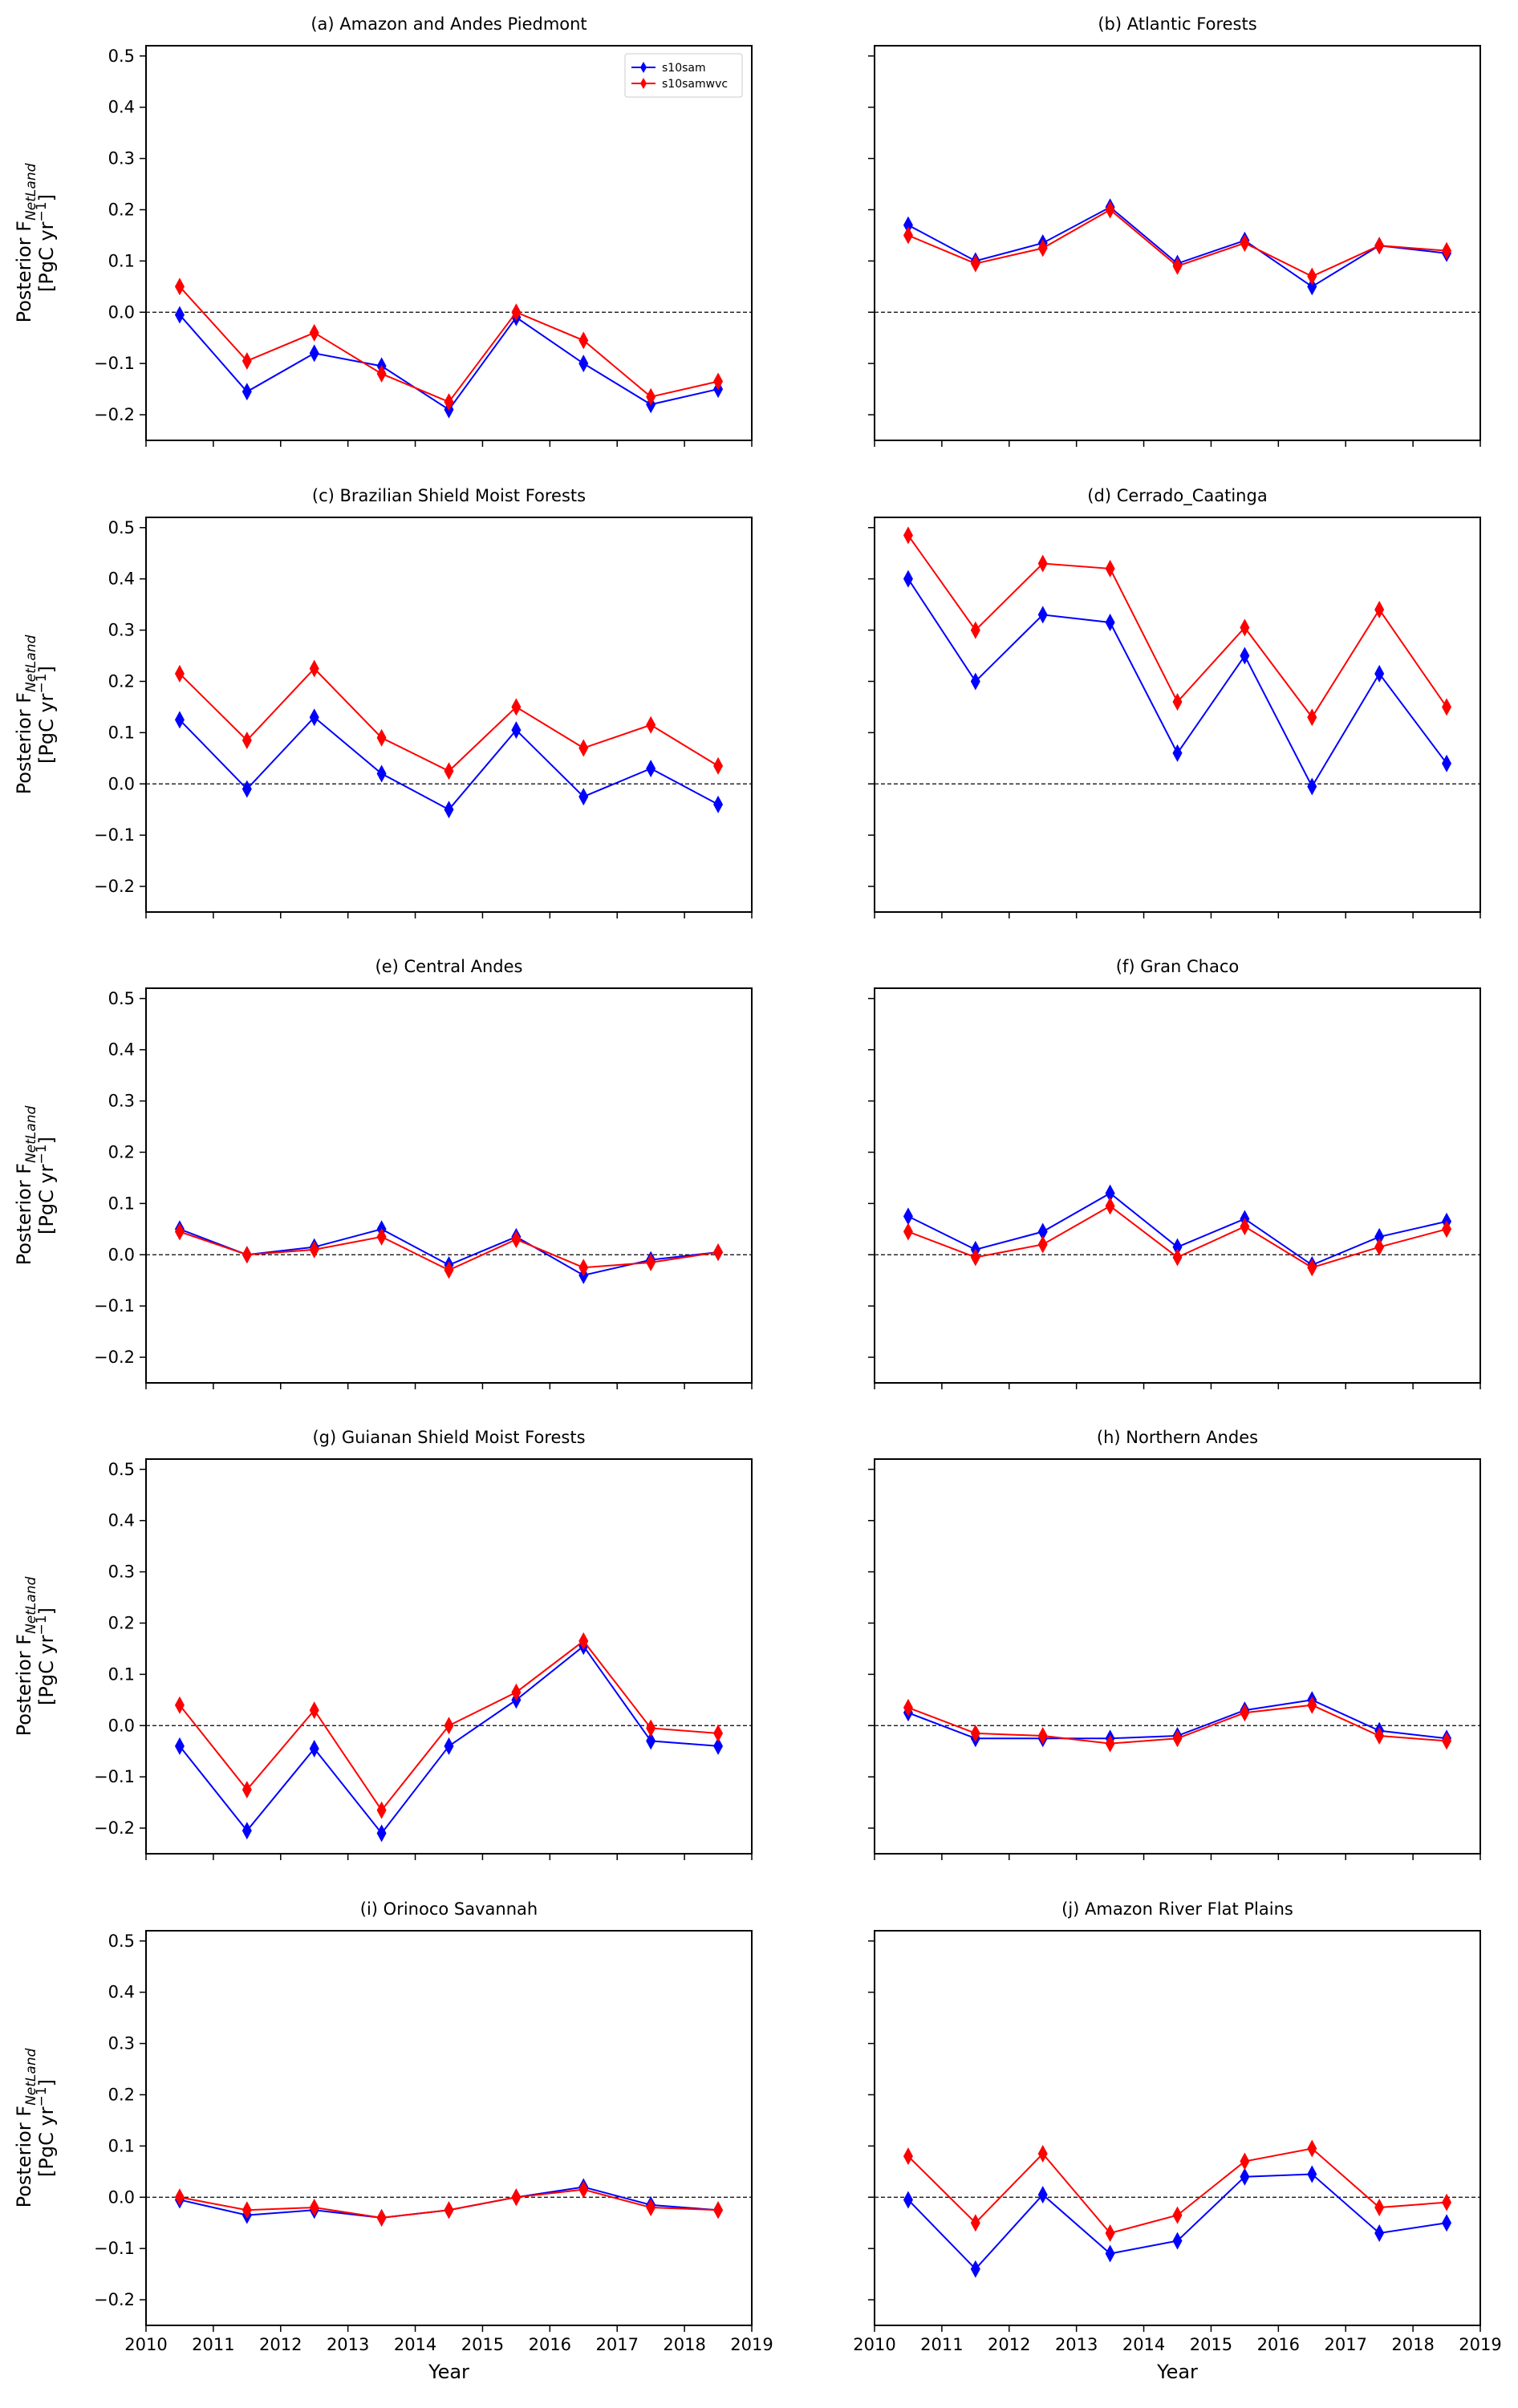  Describe the element at coordinates (1177, 24) in the screenshot. I see `panel-title: (b) Atlantic Forests` at that location.